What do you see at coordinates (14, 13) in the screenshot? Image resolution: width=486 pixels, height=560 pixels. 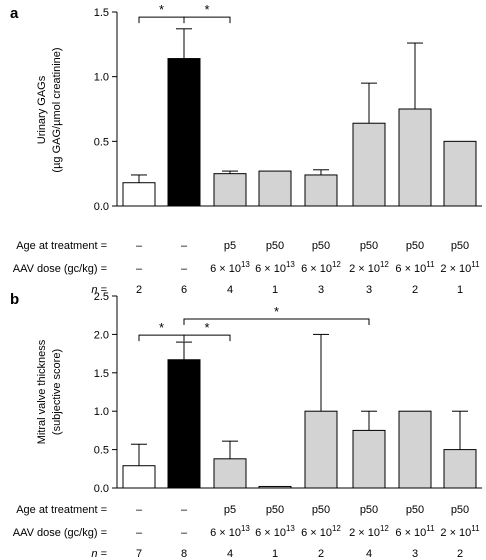 I see `panel-label: a` at bounding box center [14, 13].